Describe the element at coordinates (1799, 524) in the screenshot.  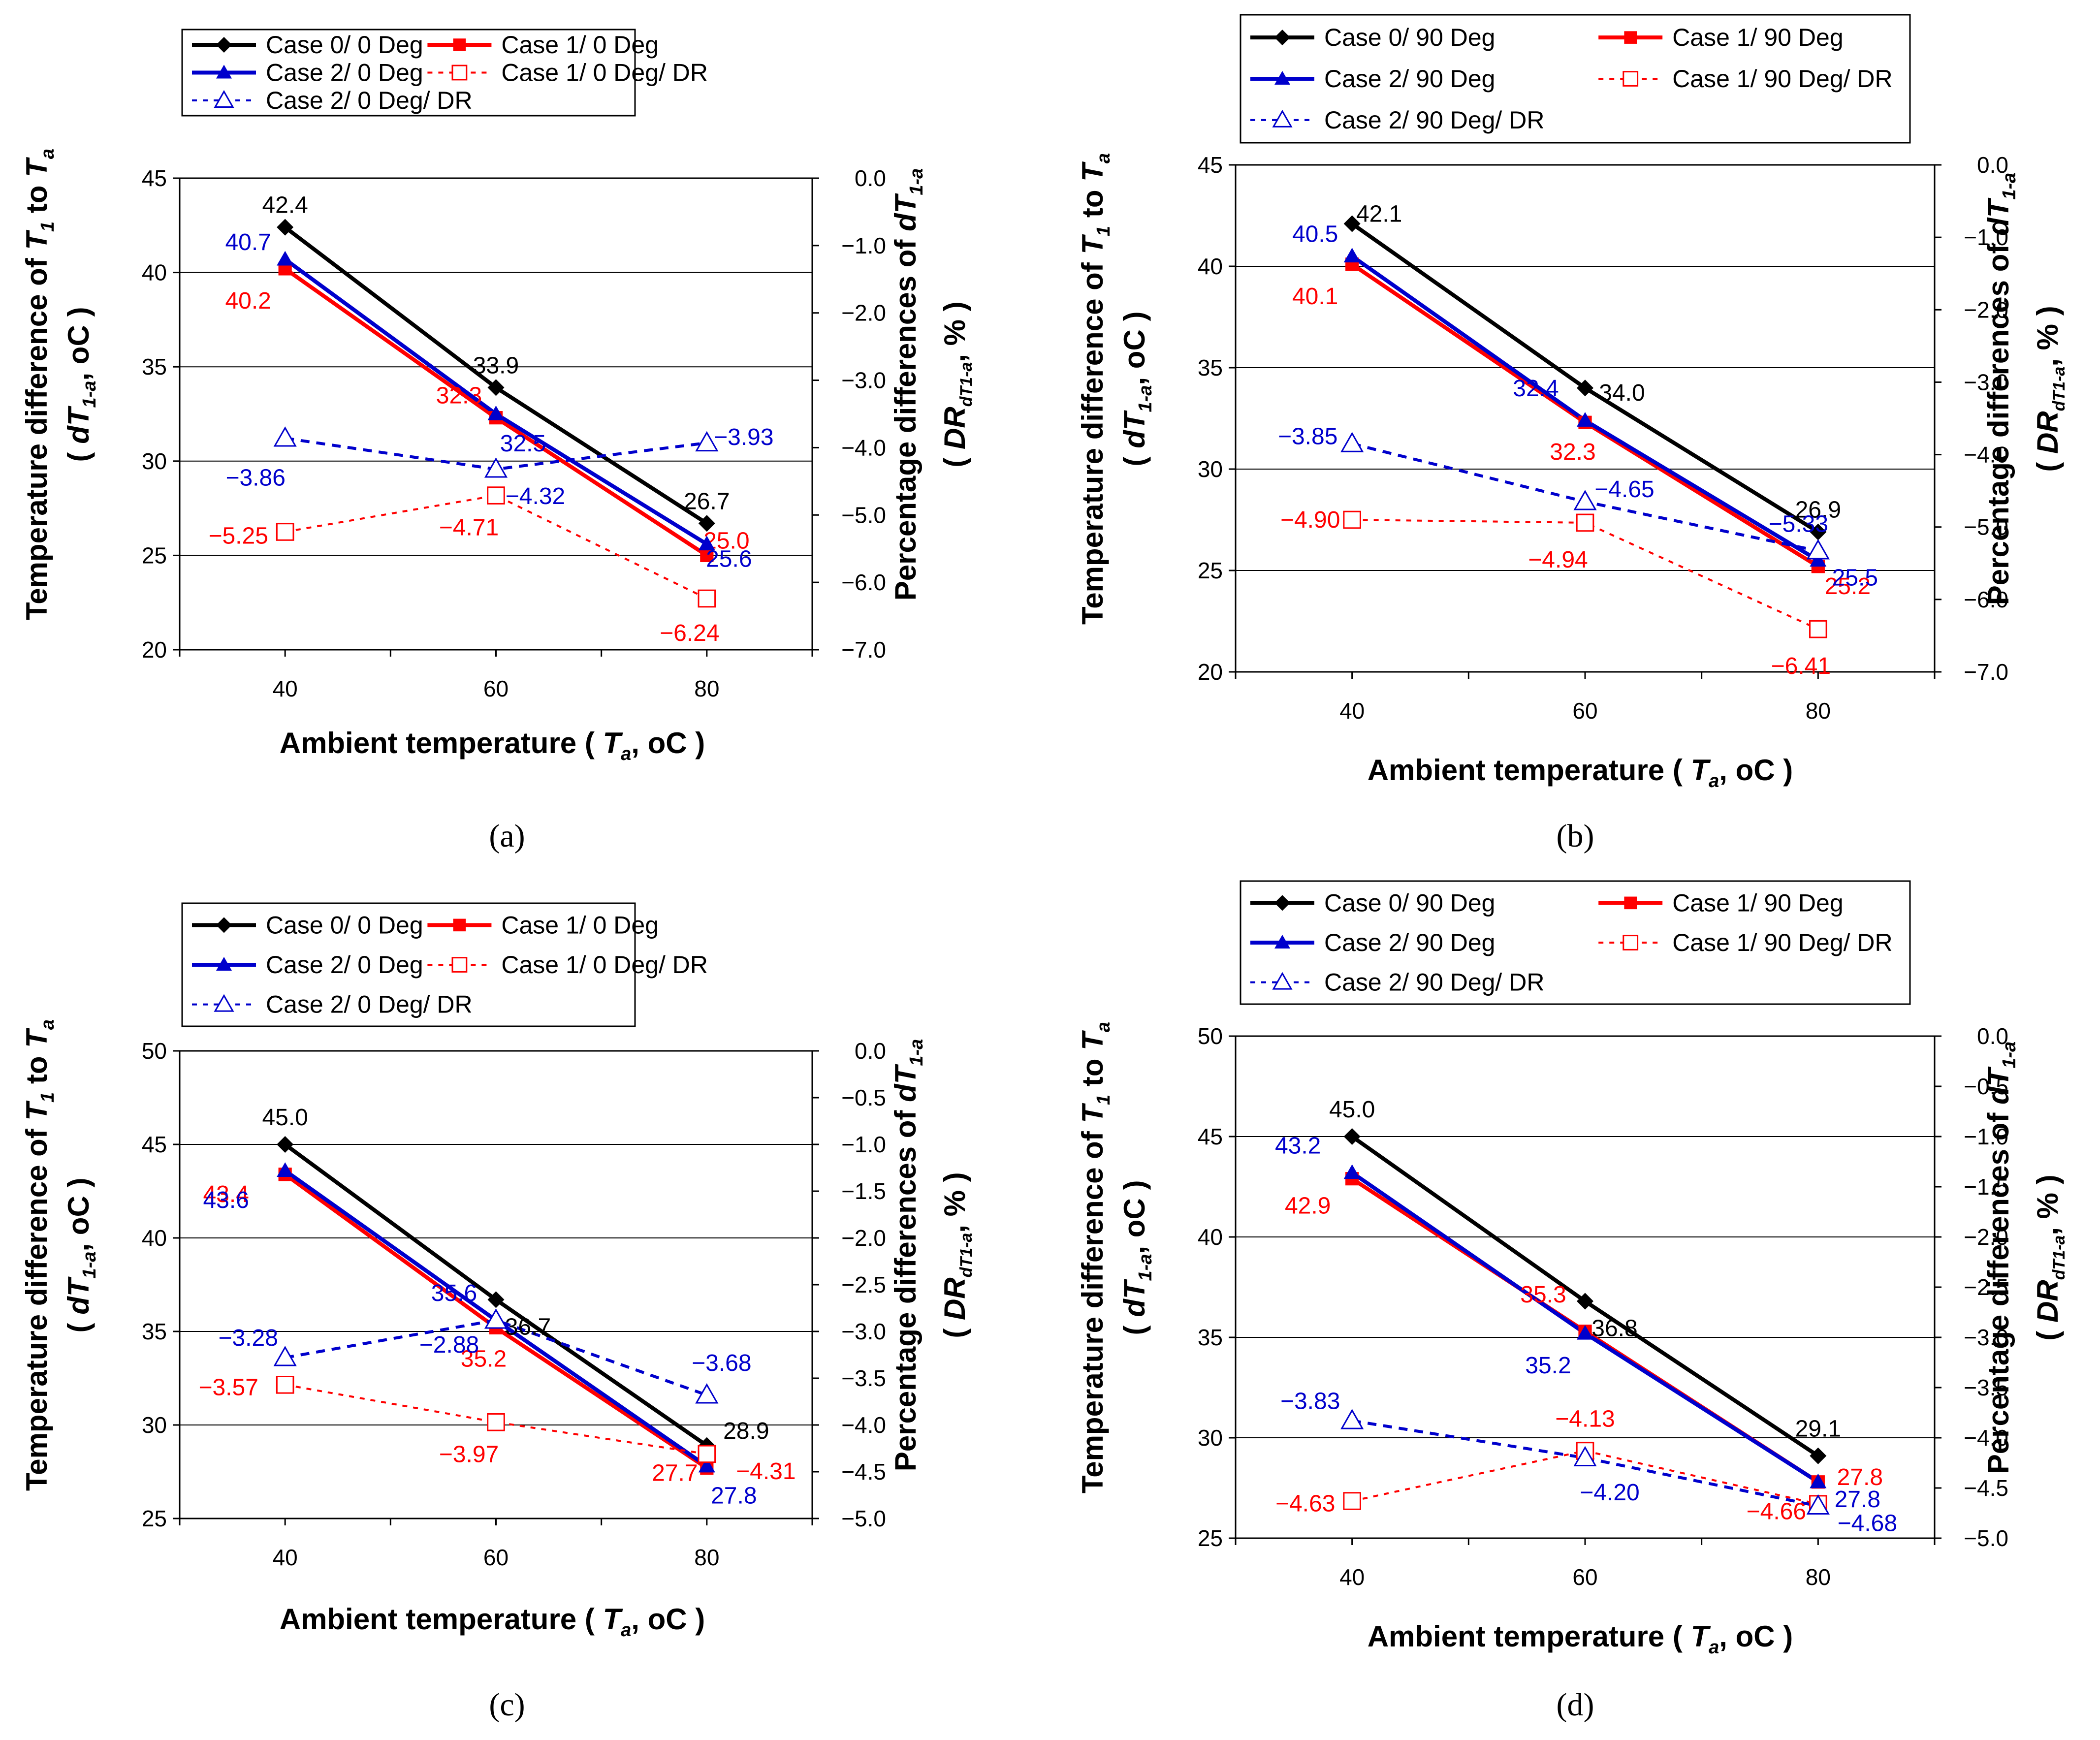
I see `data-label: −5.33` at that location.